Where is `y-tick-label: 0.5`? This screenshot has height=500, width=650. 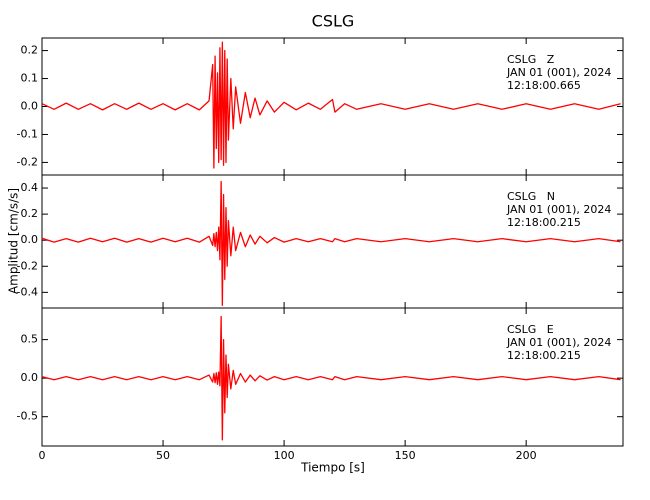 y-tick-label: 0.5 is located at coordinates (30, 339).